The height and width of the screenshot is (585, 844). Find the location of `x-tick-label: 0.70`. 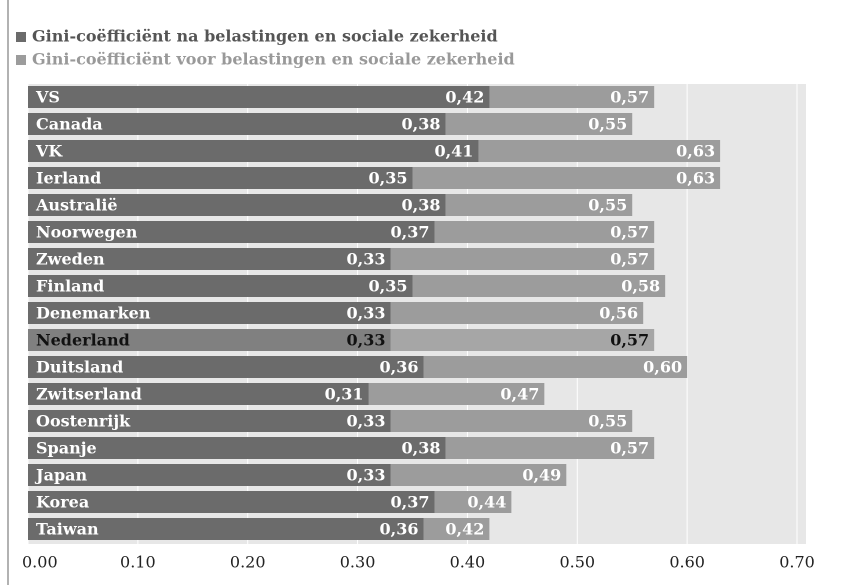

x-tick-label: 0.70 is located at coordinates (797, 562).